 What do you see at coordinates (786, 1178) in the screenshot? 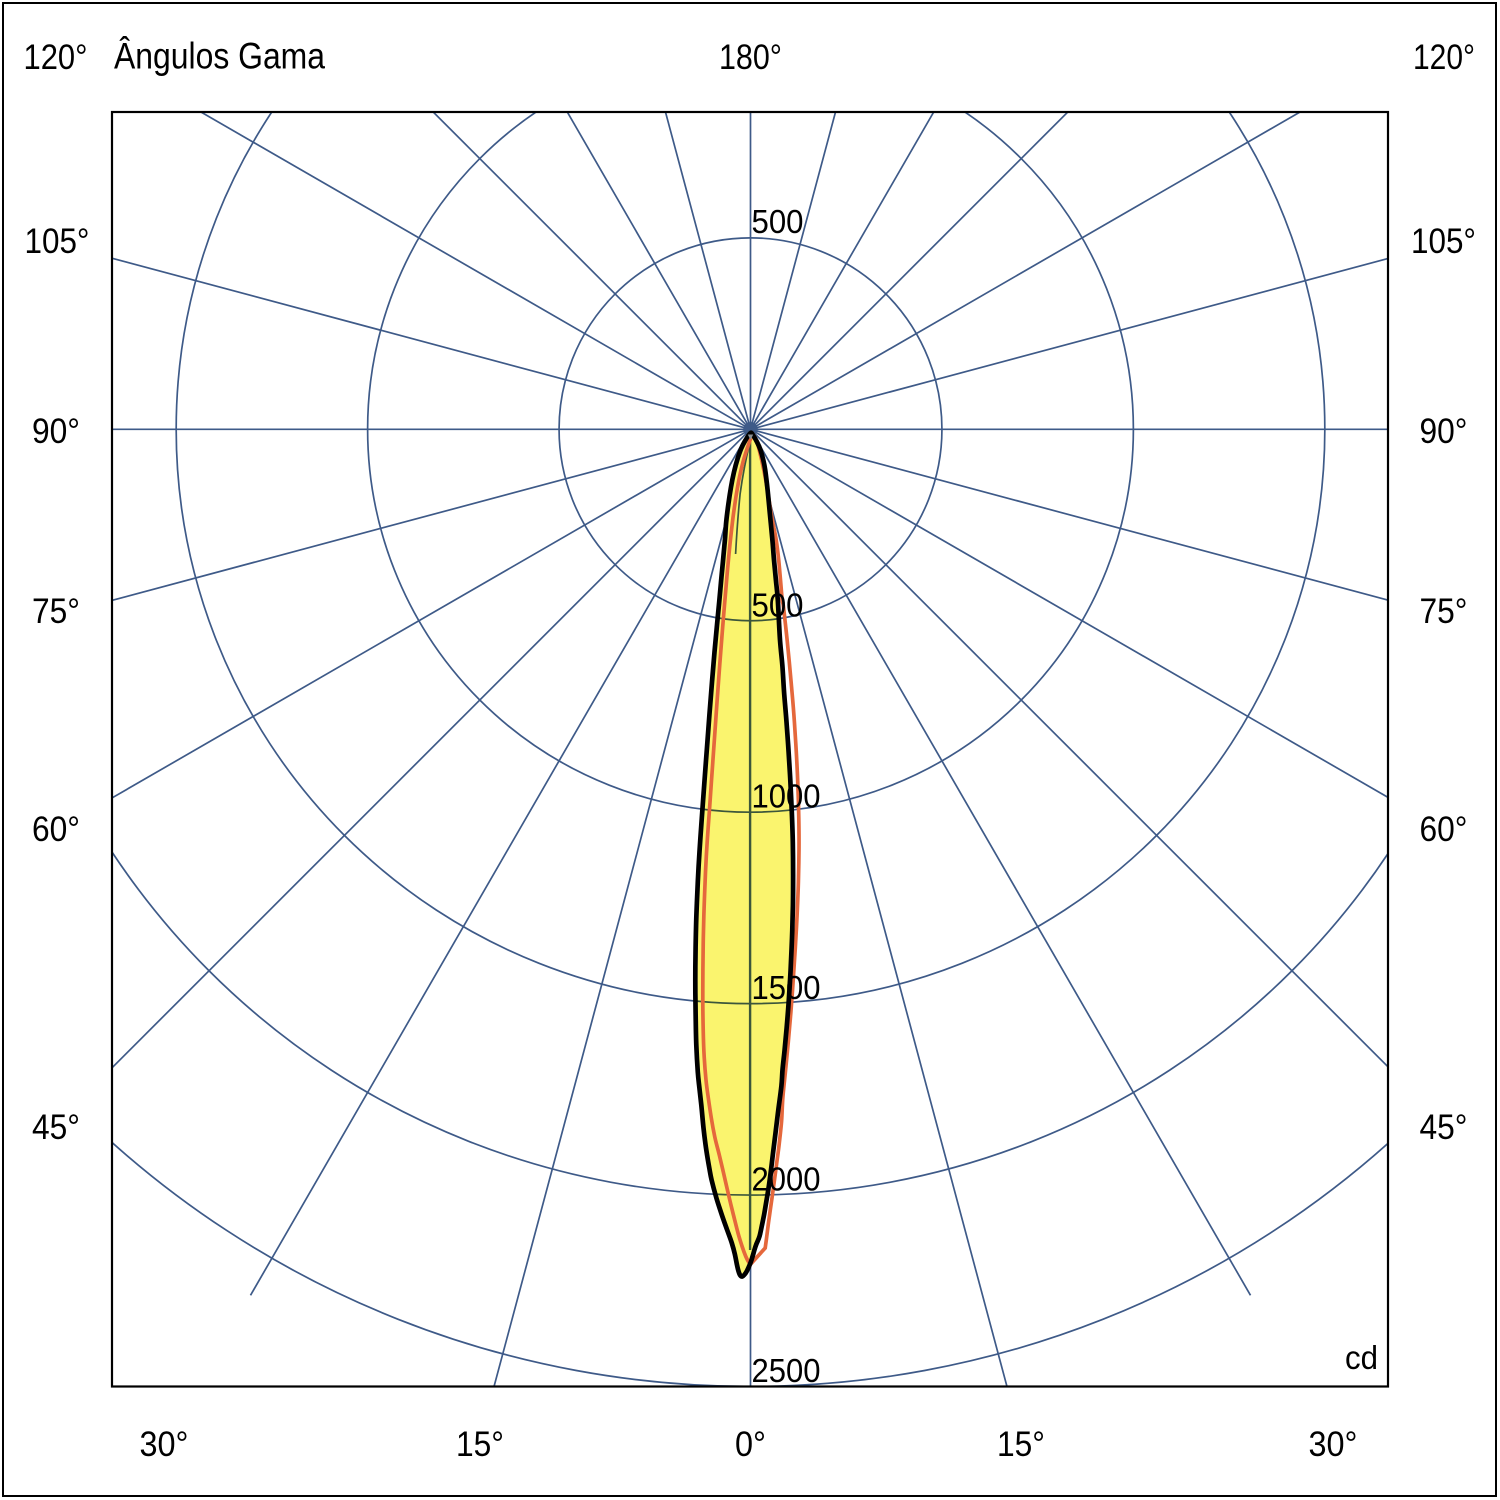
I see `svg-text: 2000` at bounding box center [786, 1178].